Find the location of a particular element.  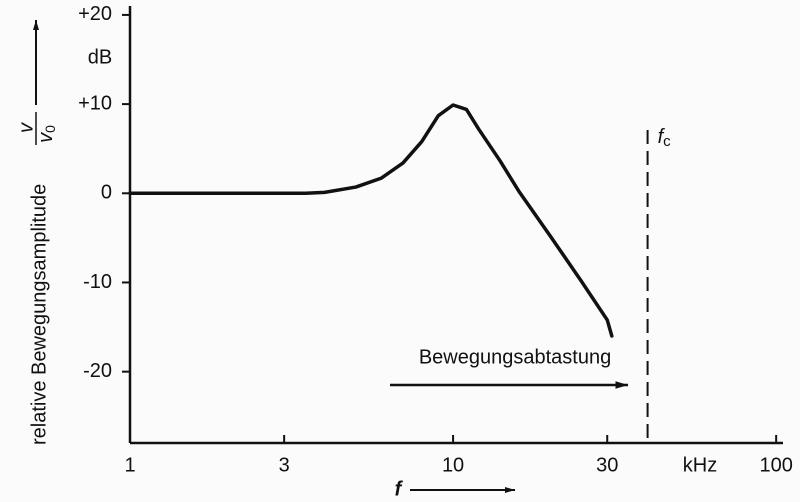

denominator-subscript: 0 is located at coordinates (50, 129).